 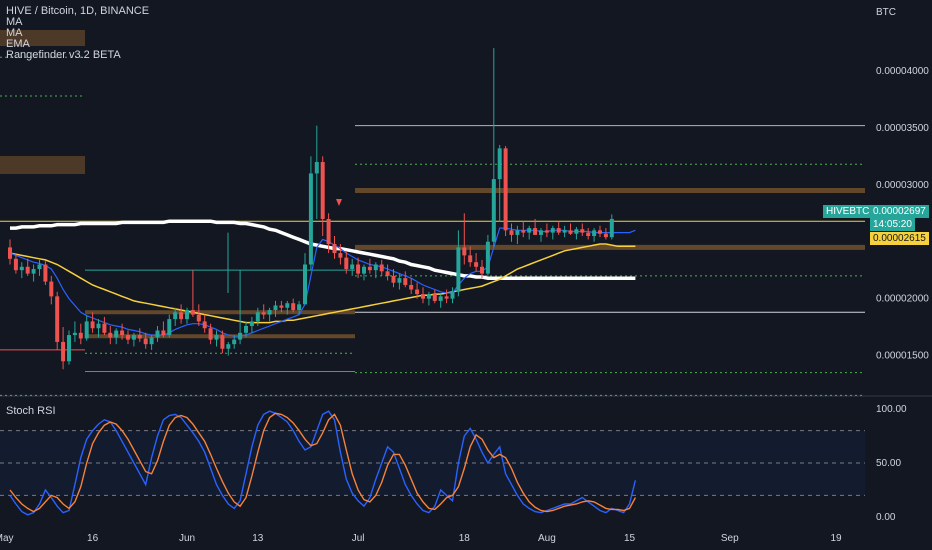 I want to click on legend-ma-slow: MA, so click(x=14, y=22).